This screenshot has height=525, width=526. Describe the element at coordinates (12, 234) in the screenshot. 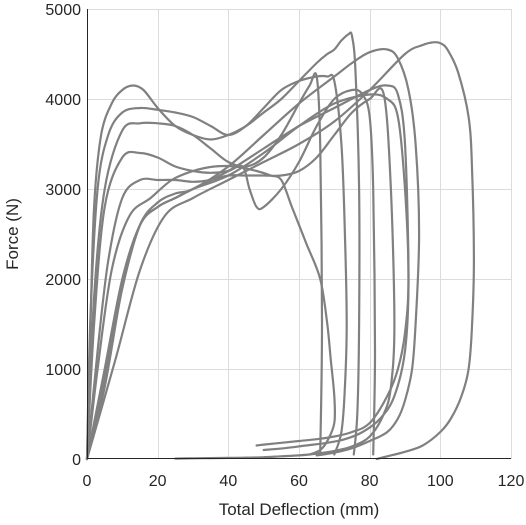

I see `y-axis-title: Force (N)` at that location.